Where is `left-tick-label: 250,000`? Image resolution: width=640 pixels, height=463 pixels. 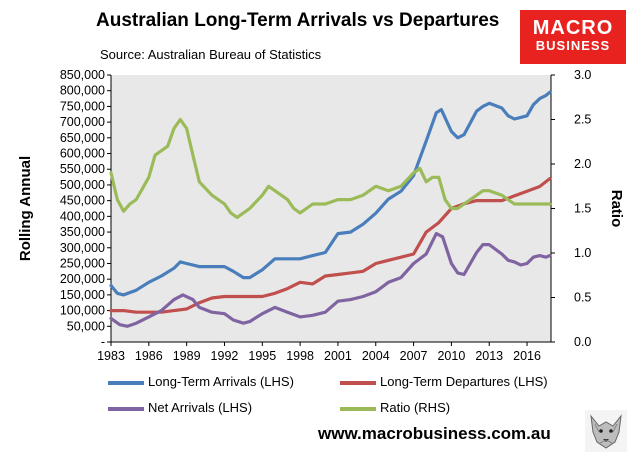
left-tick-label: 250,000 is located at coordinates (82, 263).